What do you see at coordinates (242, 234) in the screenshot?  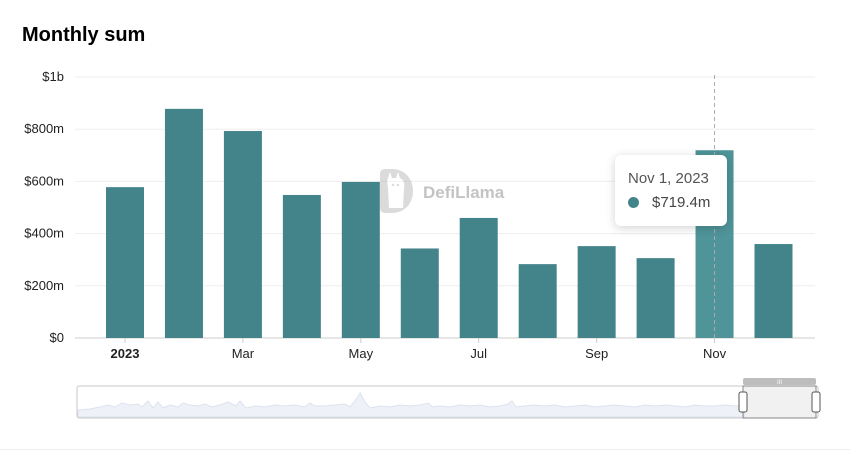 I see `bar-mar-2023` at bounding box center [242, 234].